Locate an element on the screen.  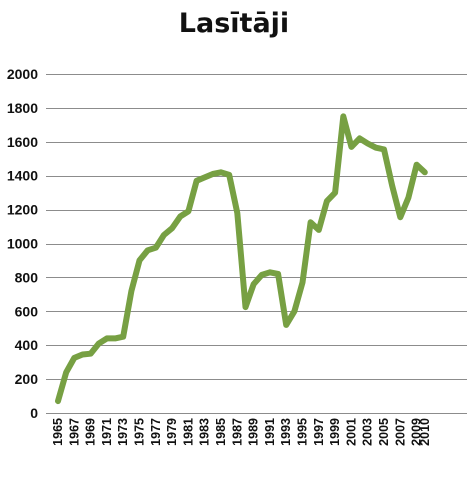
x-tick-label: 1965 is located at coordinates (58, 432).